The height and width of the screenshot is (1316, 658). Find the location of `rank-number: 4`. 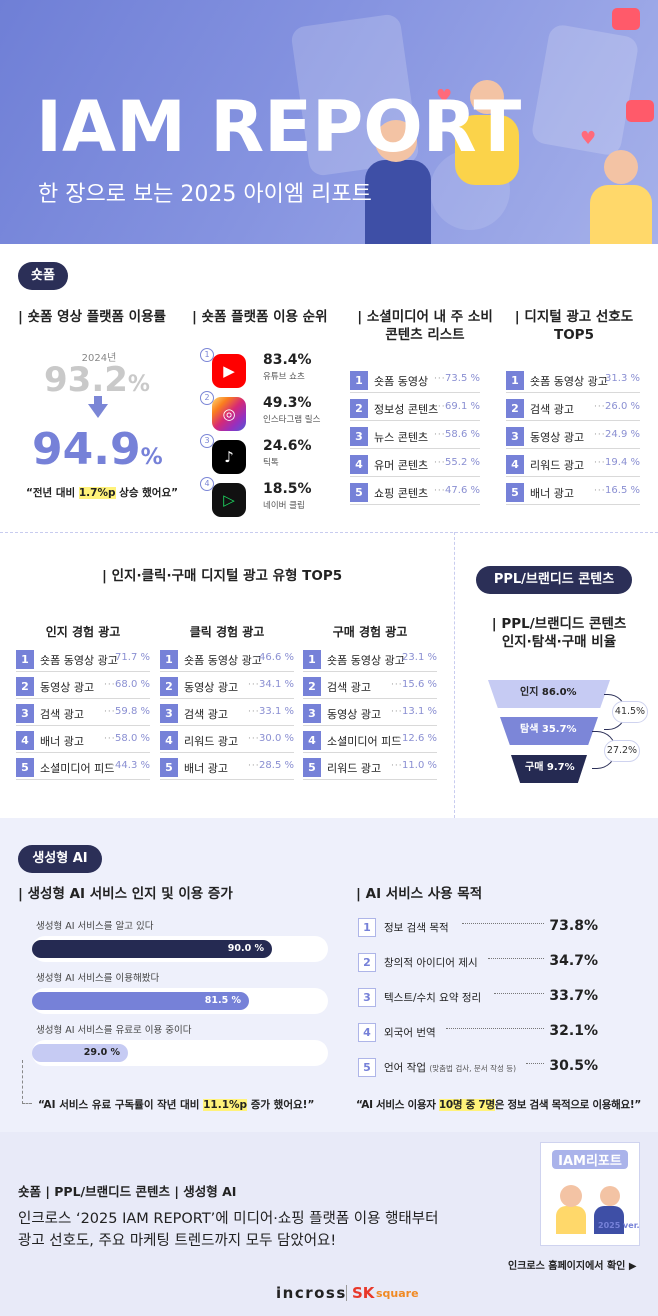

rank-number: 4 is located at coordinates (312, 740).